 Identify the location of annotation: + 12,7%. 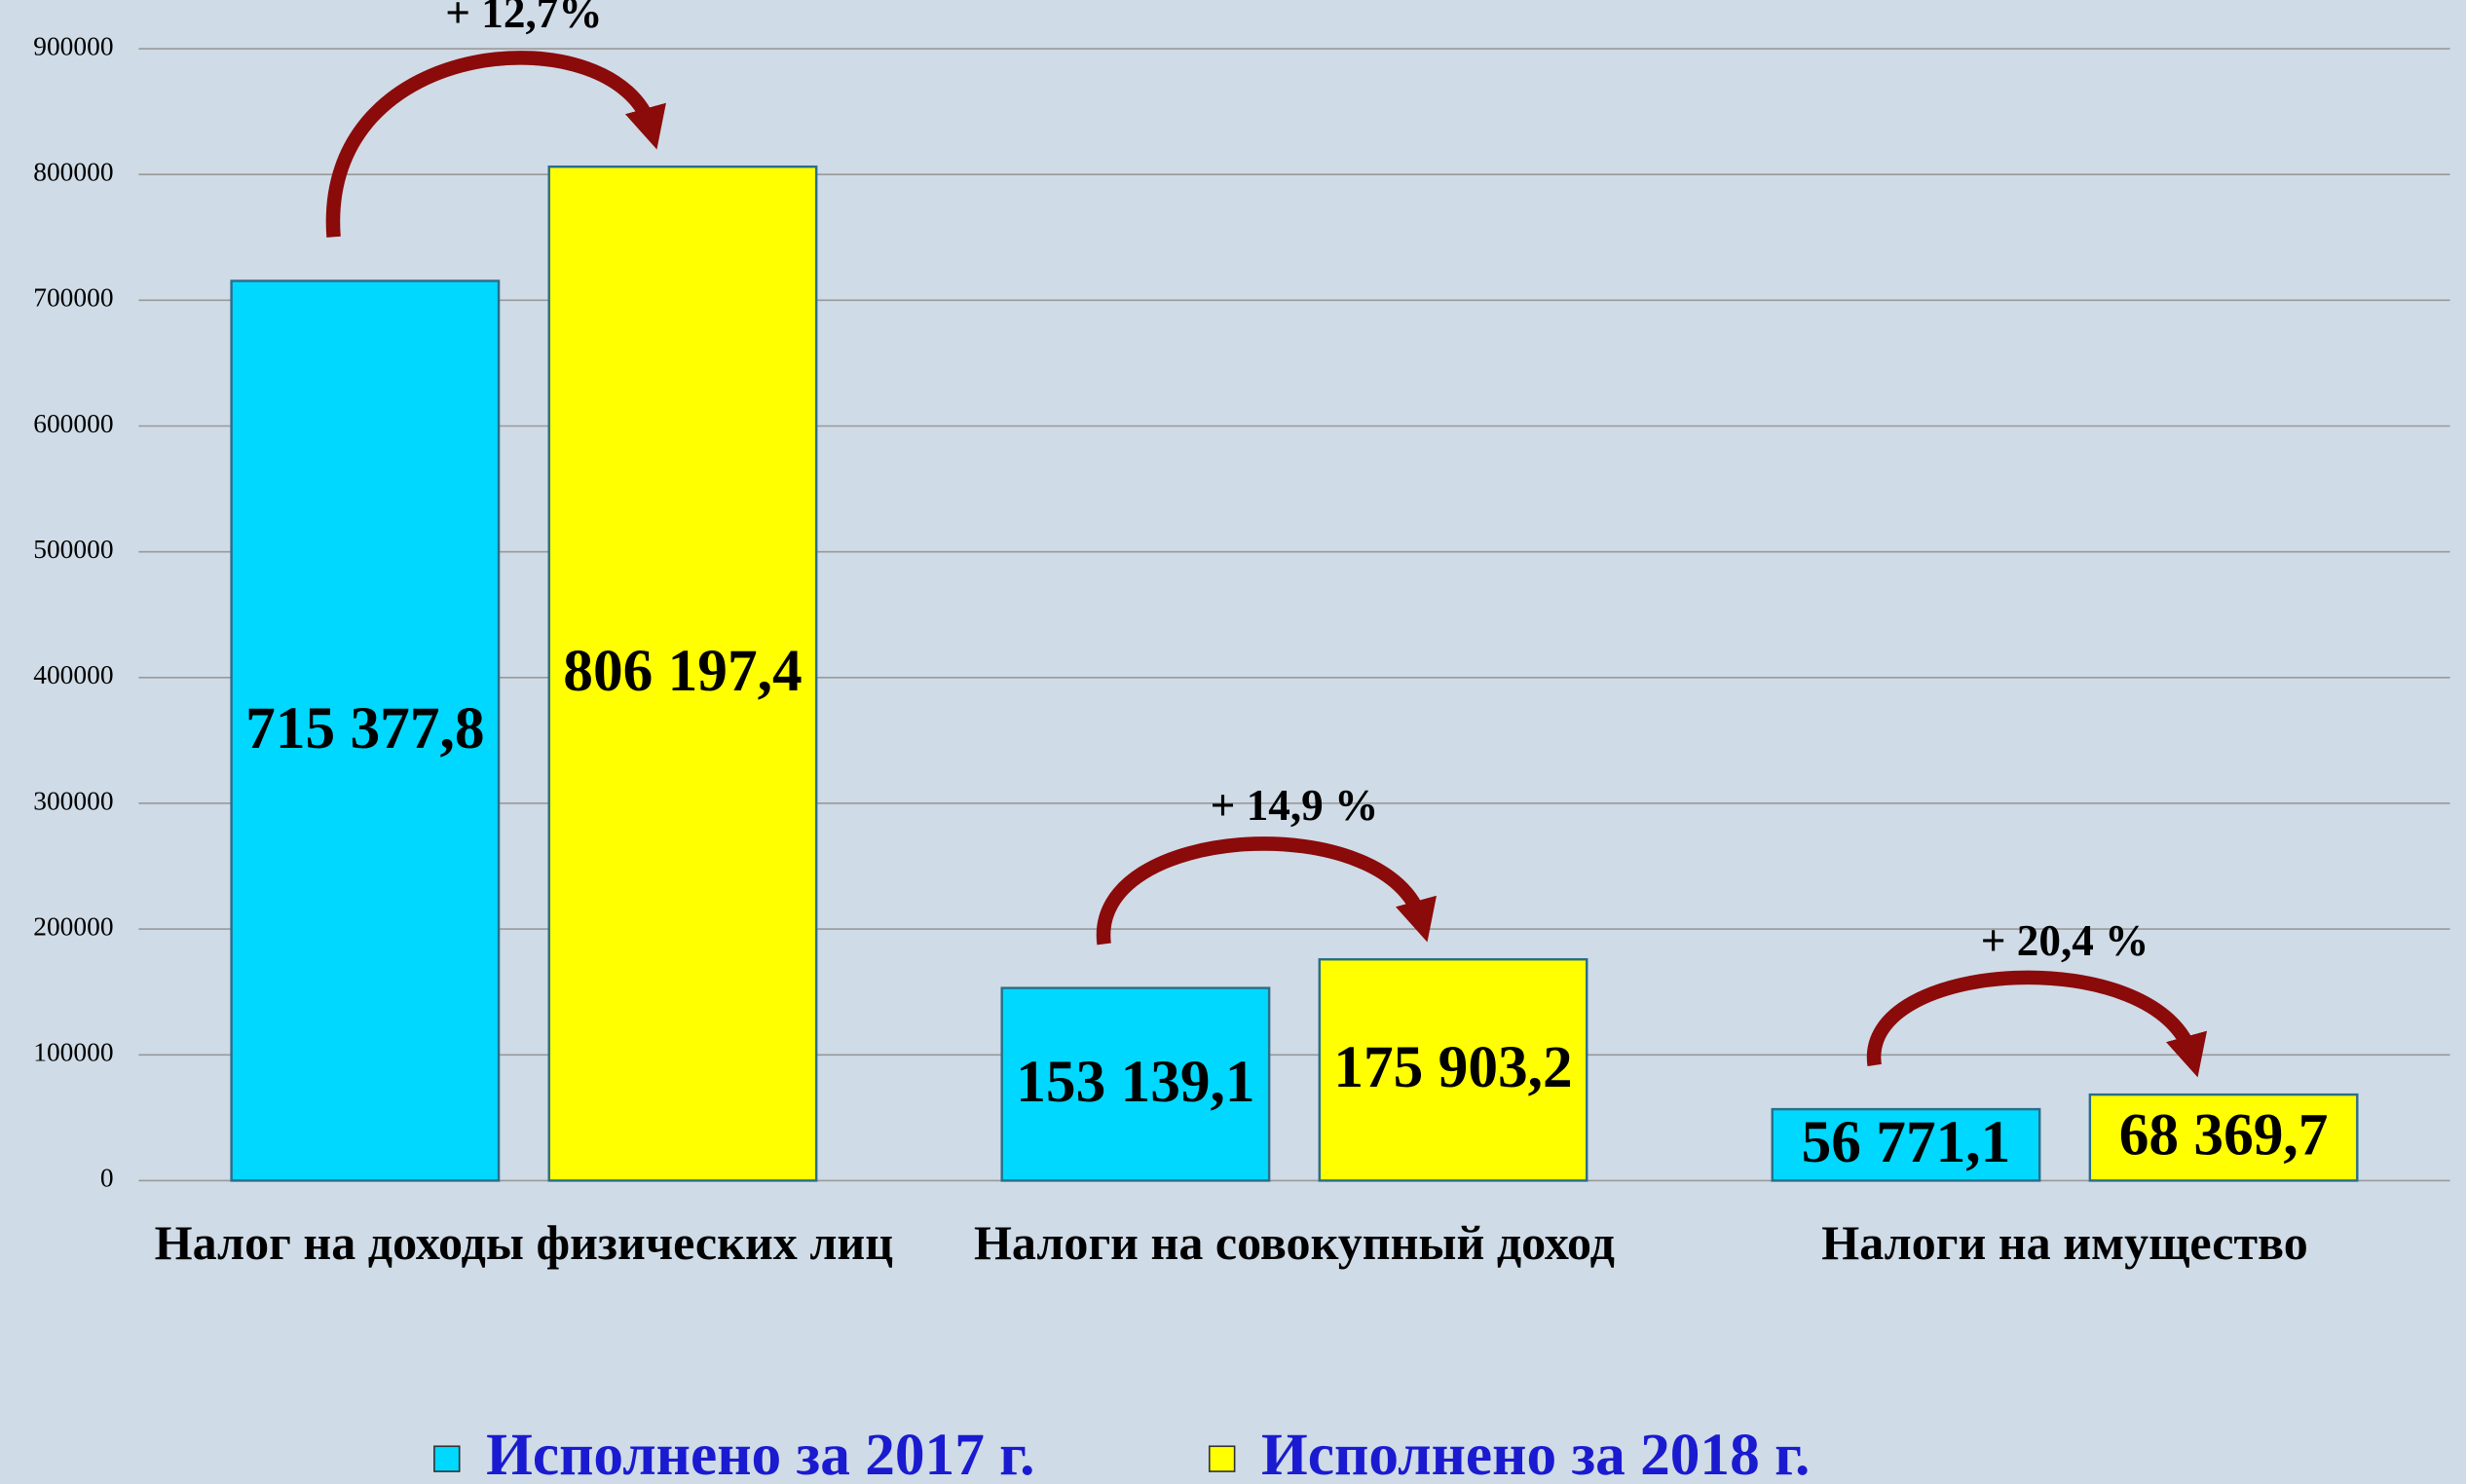
(524, 18).